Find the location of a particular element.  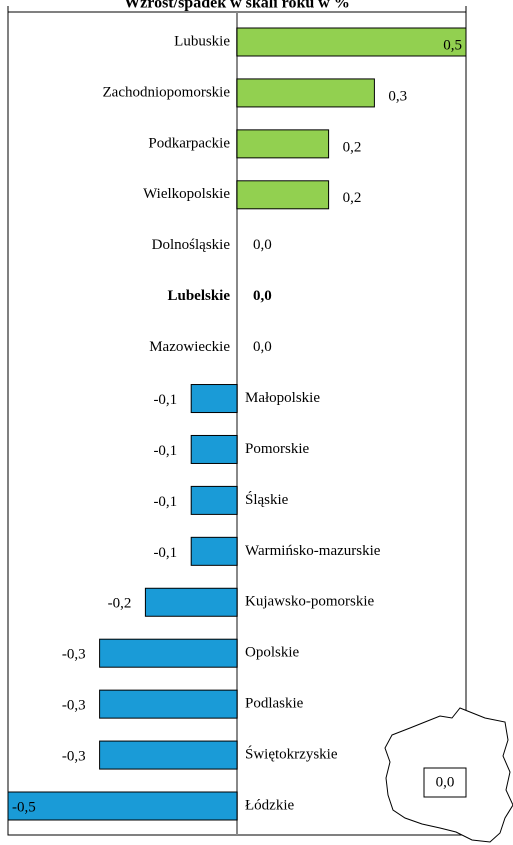

category-label: Podlaskie is located at coordinates (274, 704).